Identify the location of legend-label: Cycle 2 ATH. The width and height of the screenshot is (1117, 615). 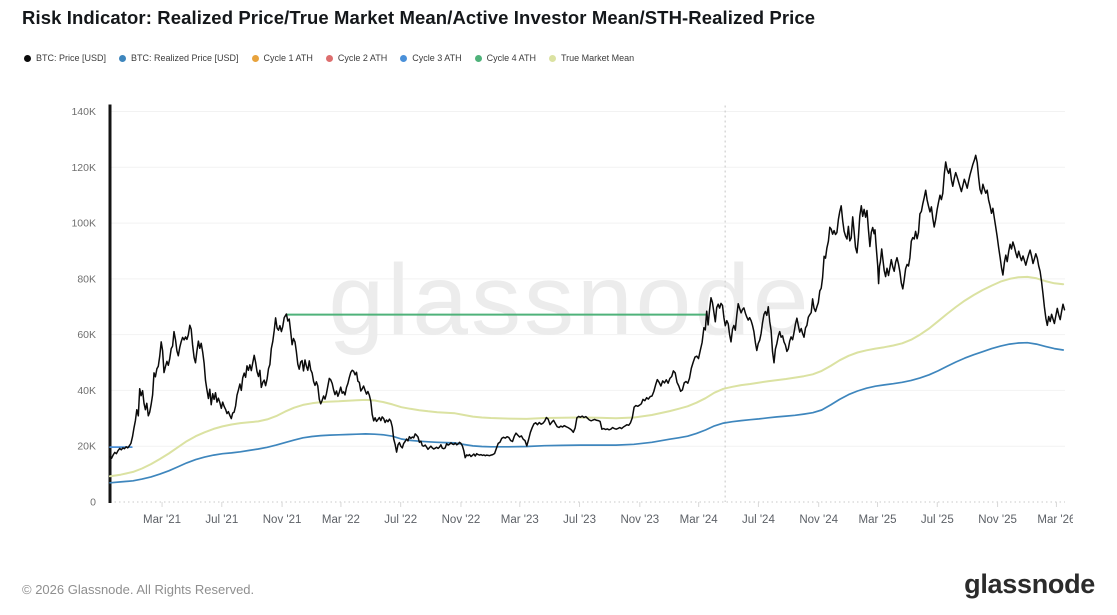
(362, 58).